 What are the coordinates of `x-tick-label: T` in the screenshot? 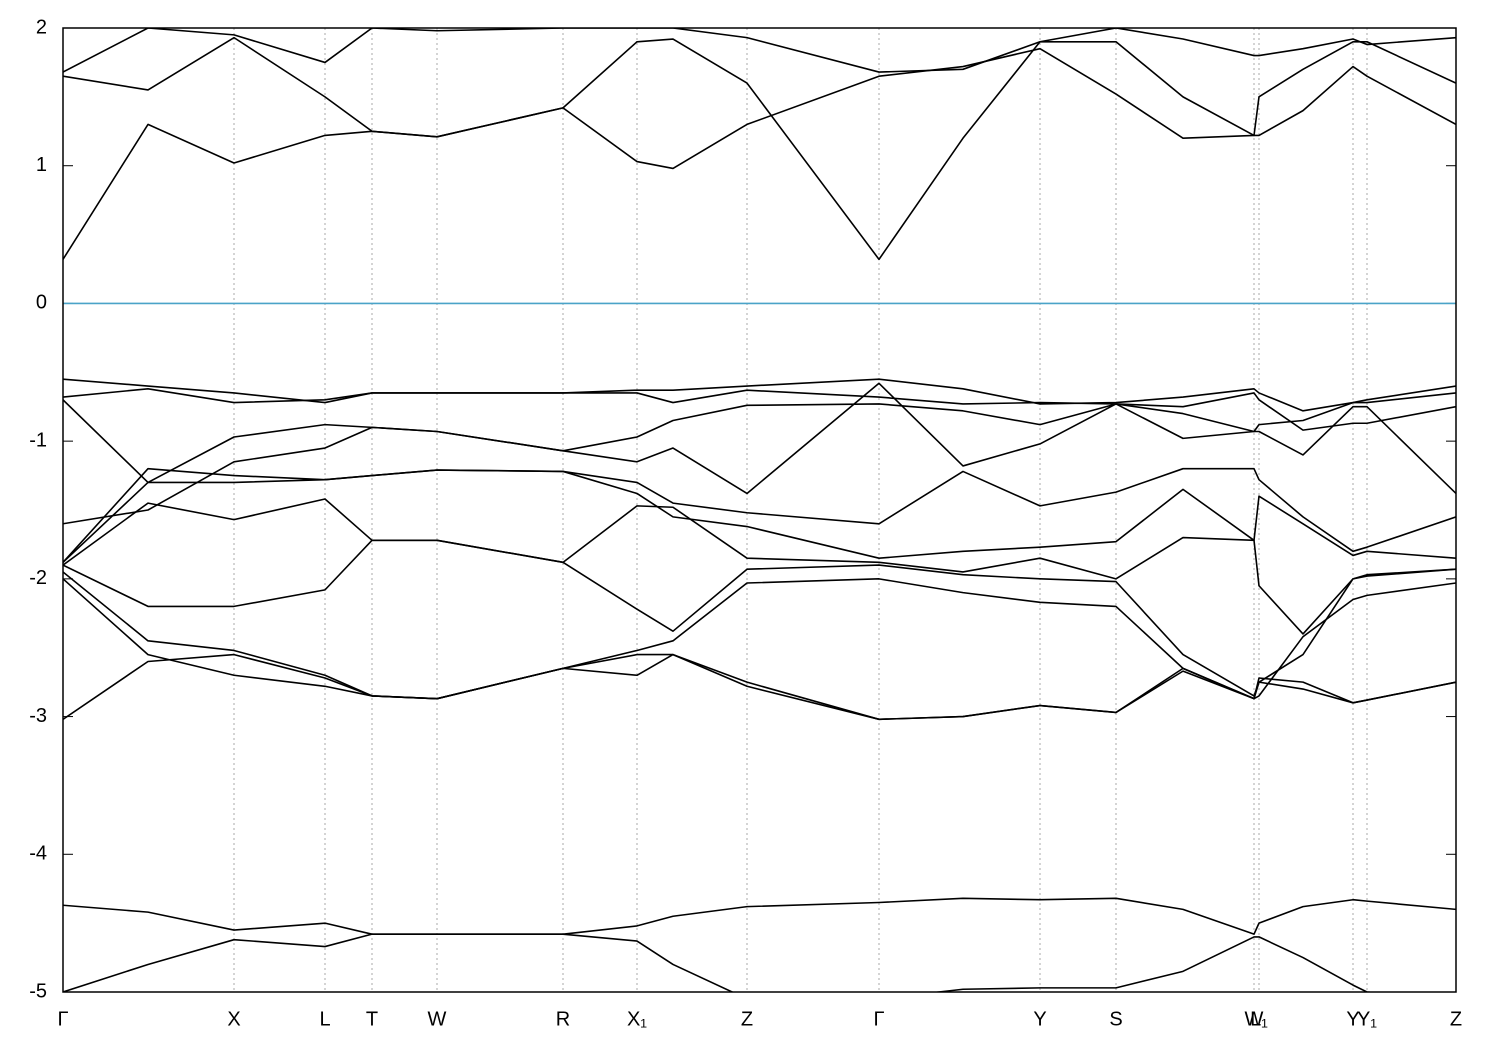 It's located at (372, 1019).